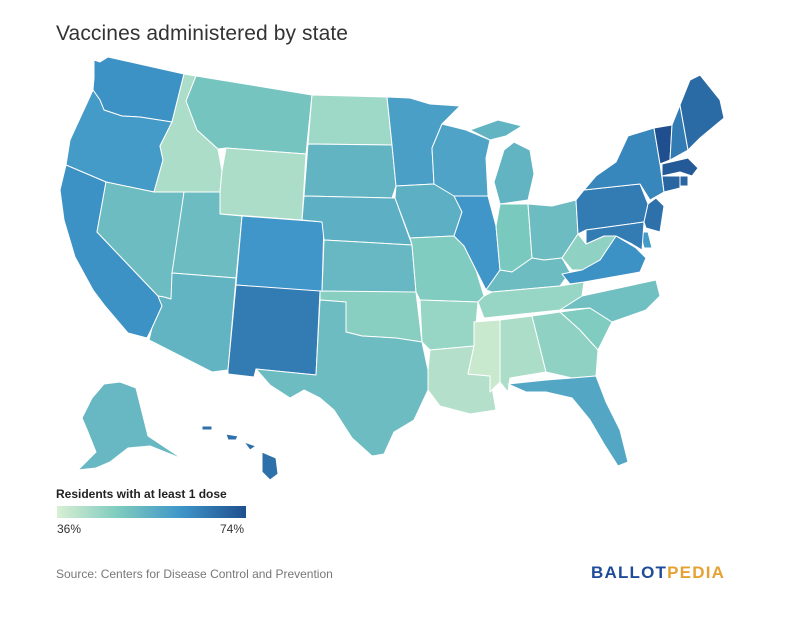 Image resolution: width=800 pixels, height=617 pixels. Describe the element at coordinates (502, 162) in the screenshot. I see `state-michigan` at that location.